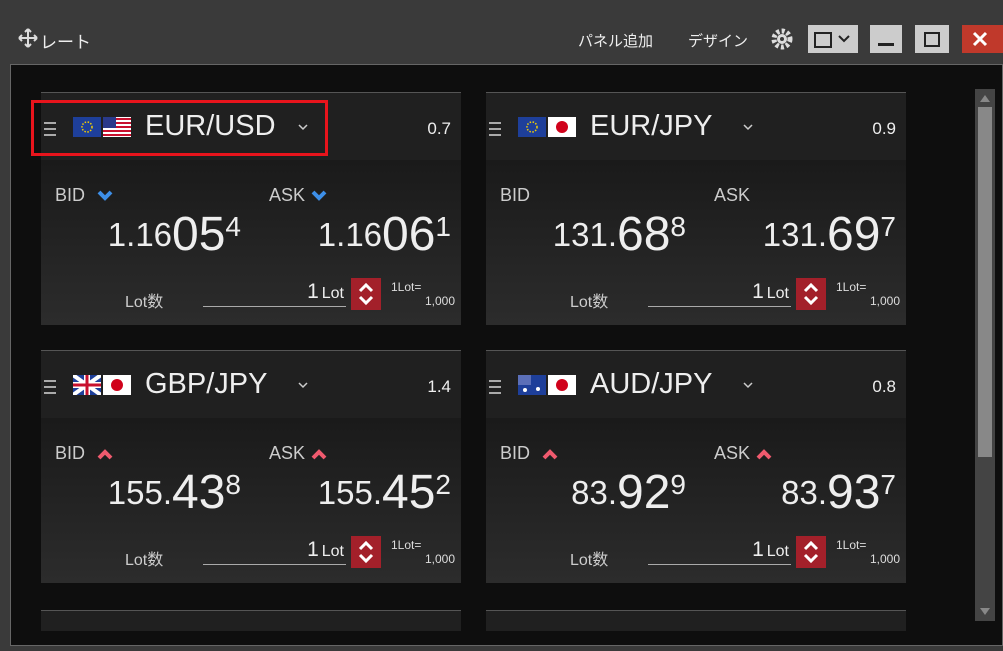 The width and height of the screenshot is (1003, 651). What do you see at coordinates (616, 41) in the screenshot?
I see `add-panel-button: パネル追加` at bounding box center [616, 41].